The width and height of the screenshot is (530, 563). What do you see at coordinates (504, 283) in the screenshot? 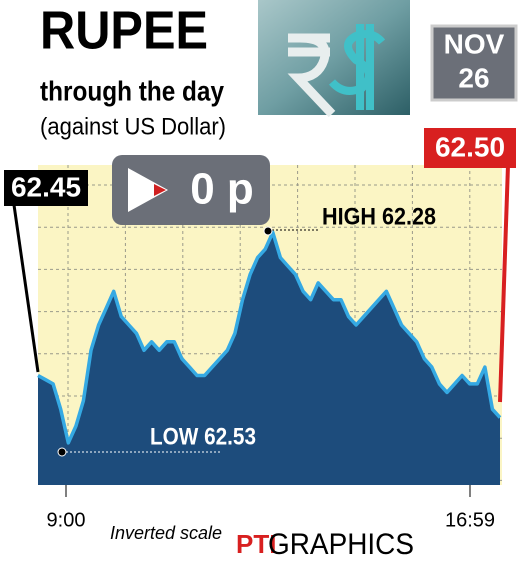
I see `close-pointer` at bounding box center [504, 283].